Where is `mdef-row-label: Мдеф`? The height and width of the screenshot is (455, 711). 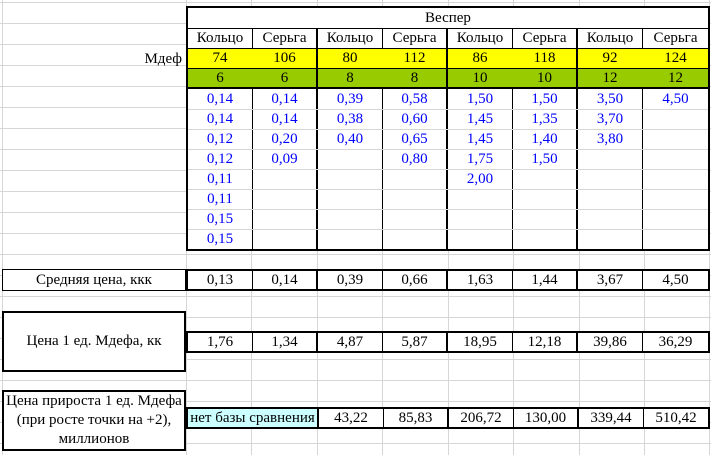
mdef-row-label: Мдеф is located at coordinates (163, 58).